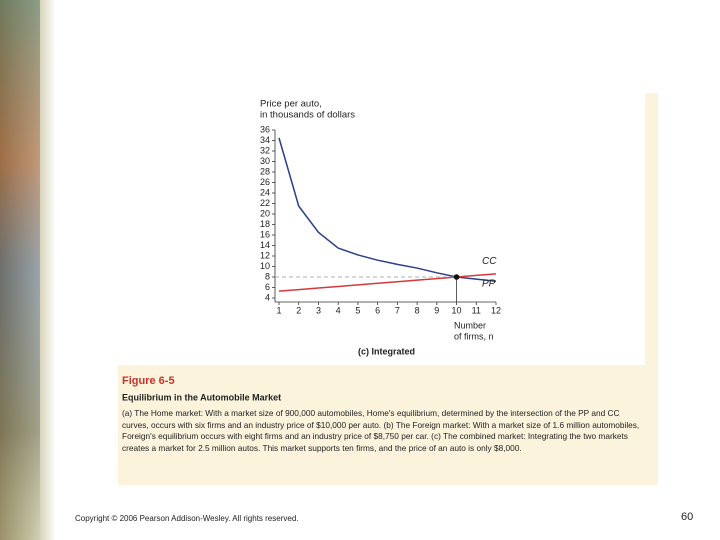  Describe the element at coordinates (397, 310) in the screenshot. I see `x-tick-label: 7` at that location.